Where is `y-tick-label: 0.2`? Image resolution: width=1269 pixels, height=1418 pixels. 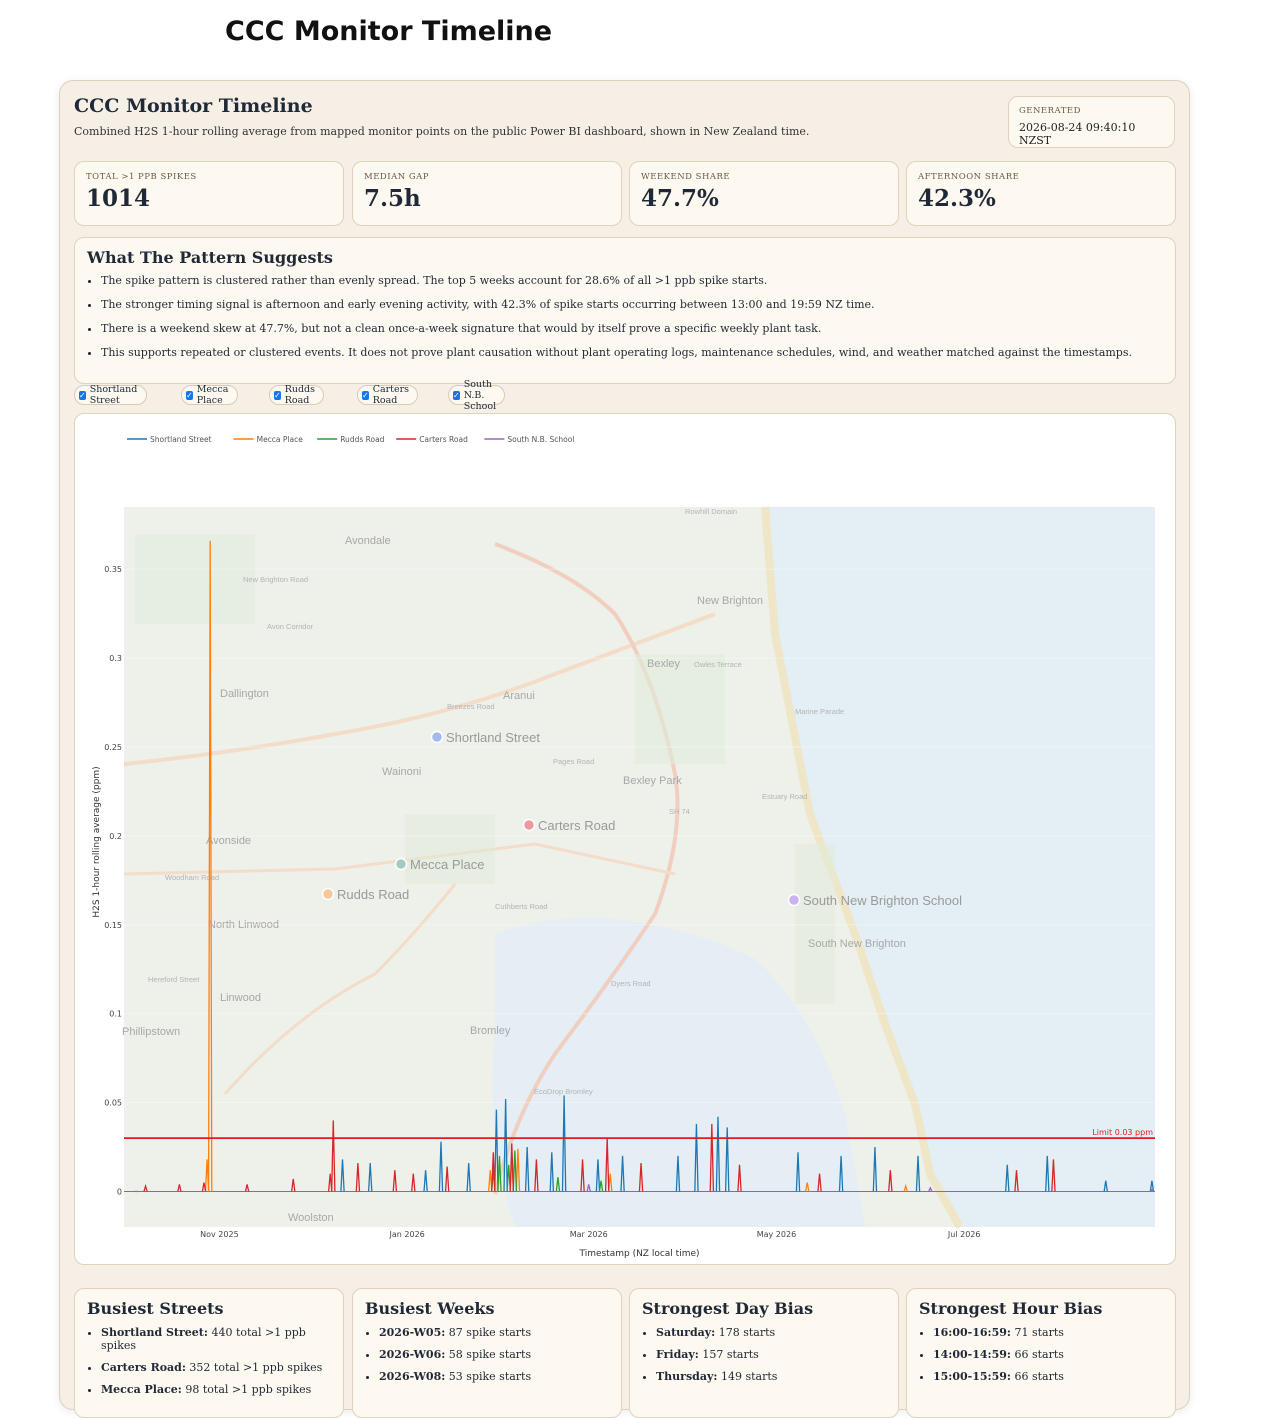
y-tick-label: 0.2 is located at coordinates (115, 836).